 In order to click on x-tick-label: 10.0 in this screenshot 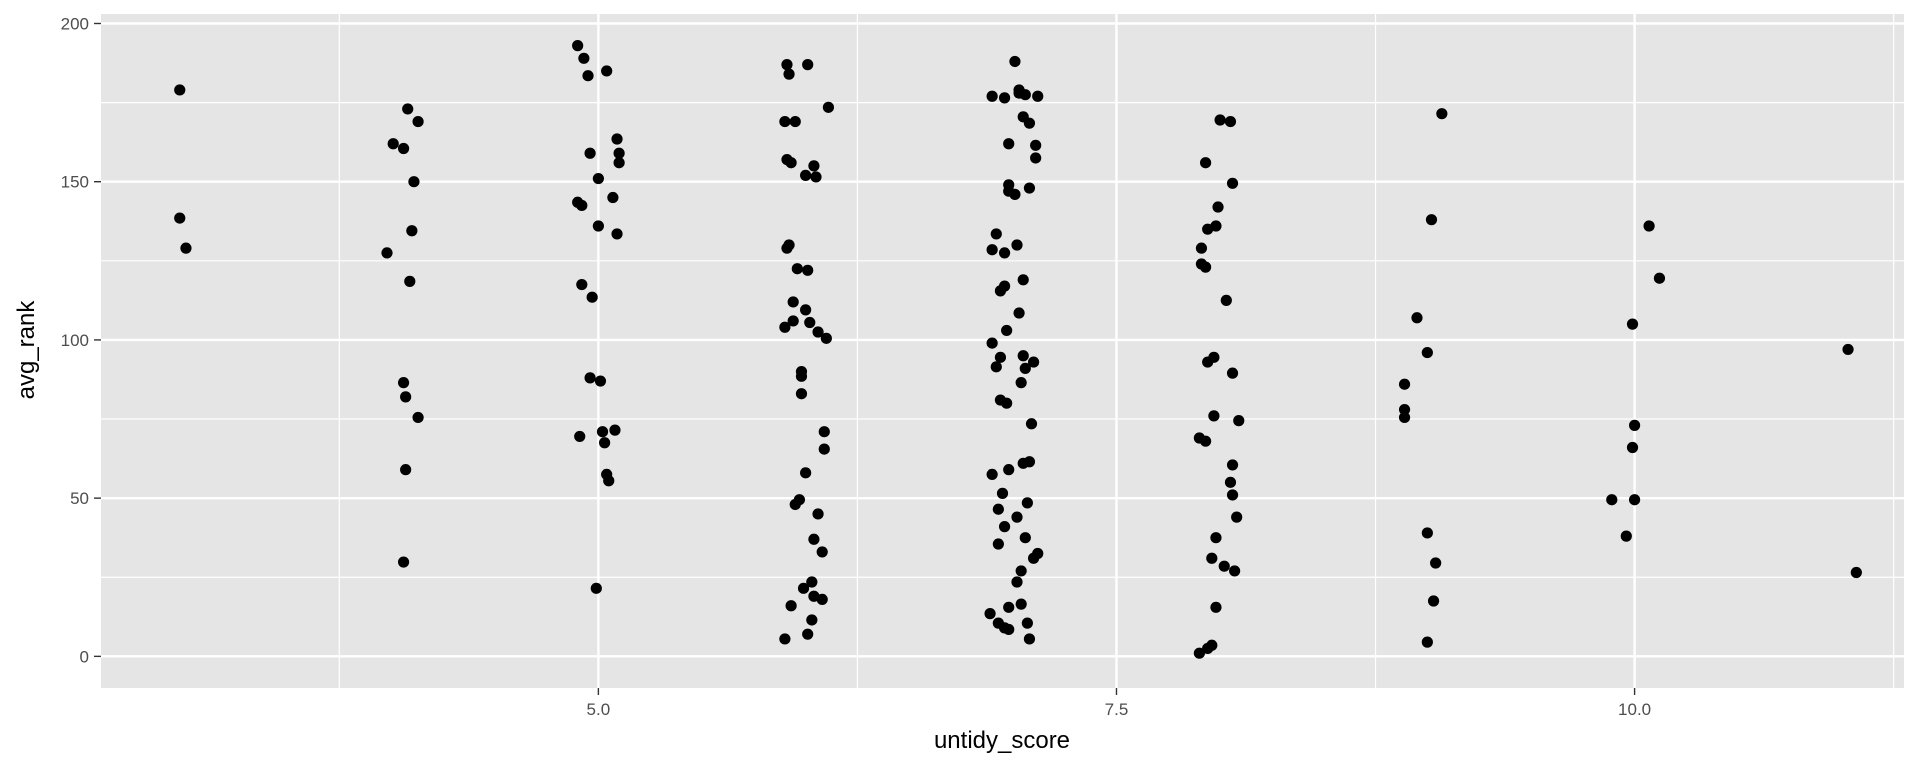, I will do `click(1634, 709)`.